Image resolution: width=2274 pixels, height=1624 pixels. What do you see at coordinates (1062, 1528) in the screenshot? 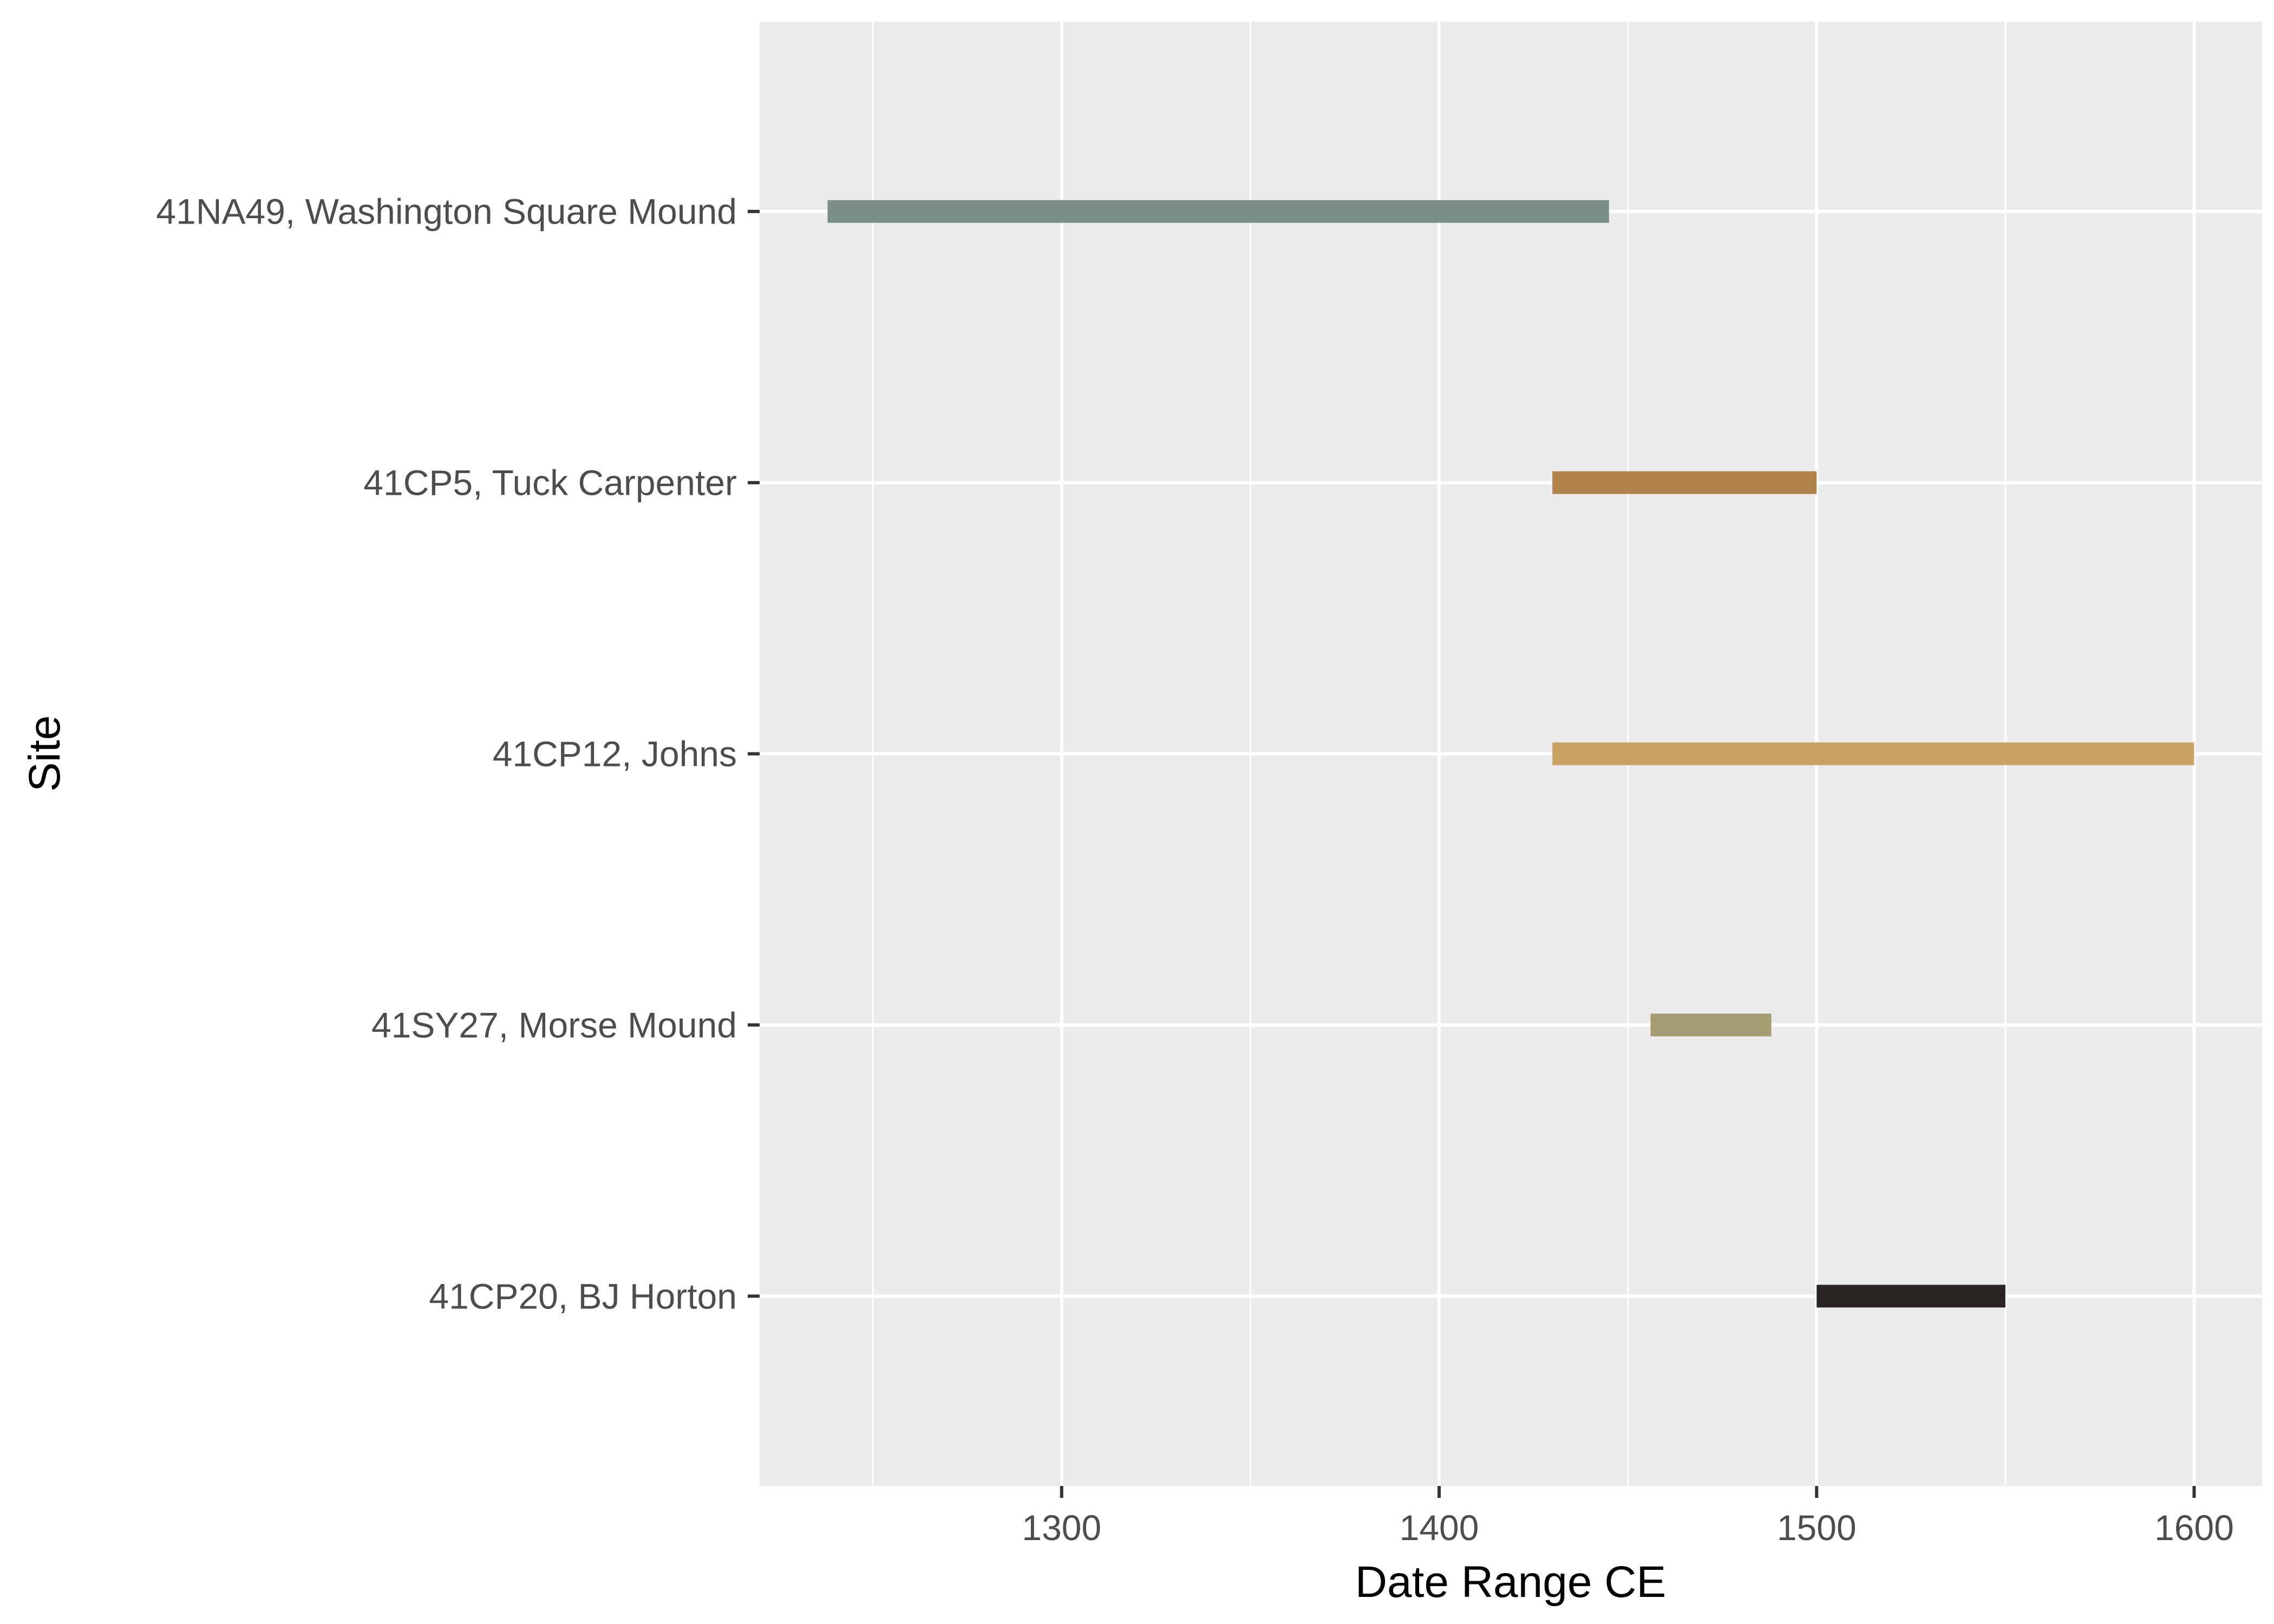
I see `x-tick-label: 1300` at bounding box center [1062, 1528].